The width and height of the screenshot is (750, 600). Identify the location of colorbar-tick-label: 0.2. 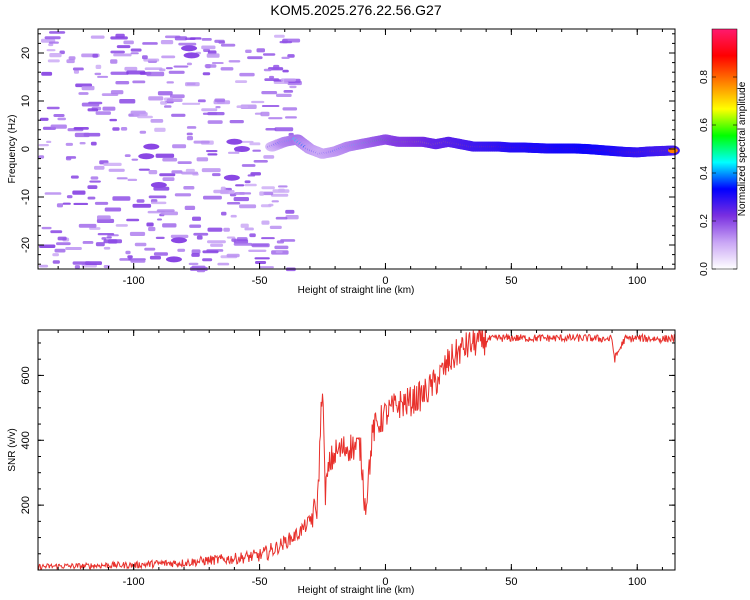
(704, 221).